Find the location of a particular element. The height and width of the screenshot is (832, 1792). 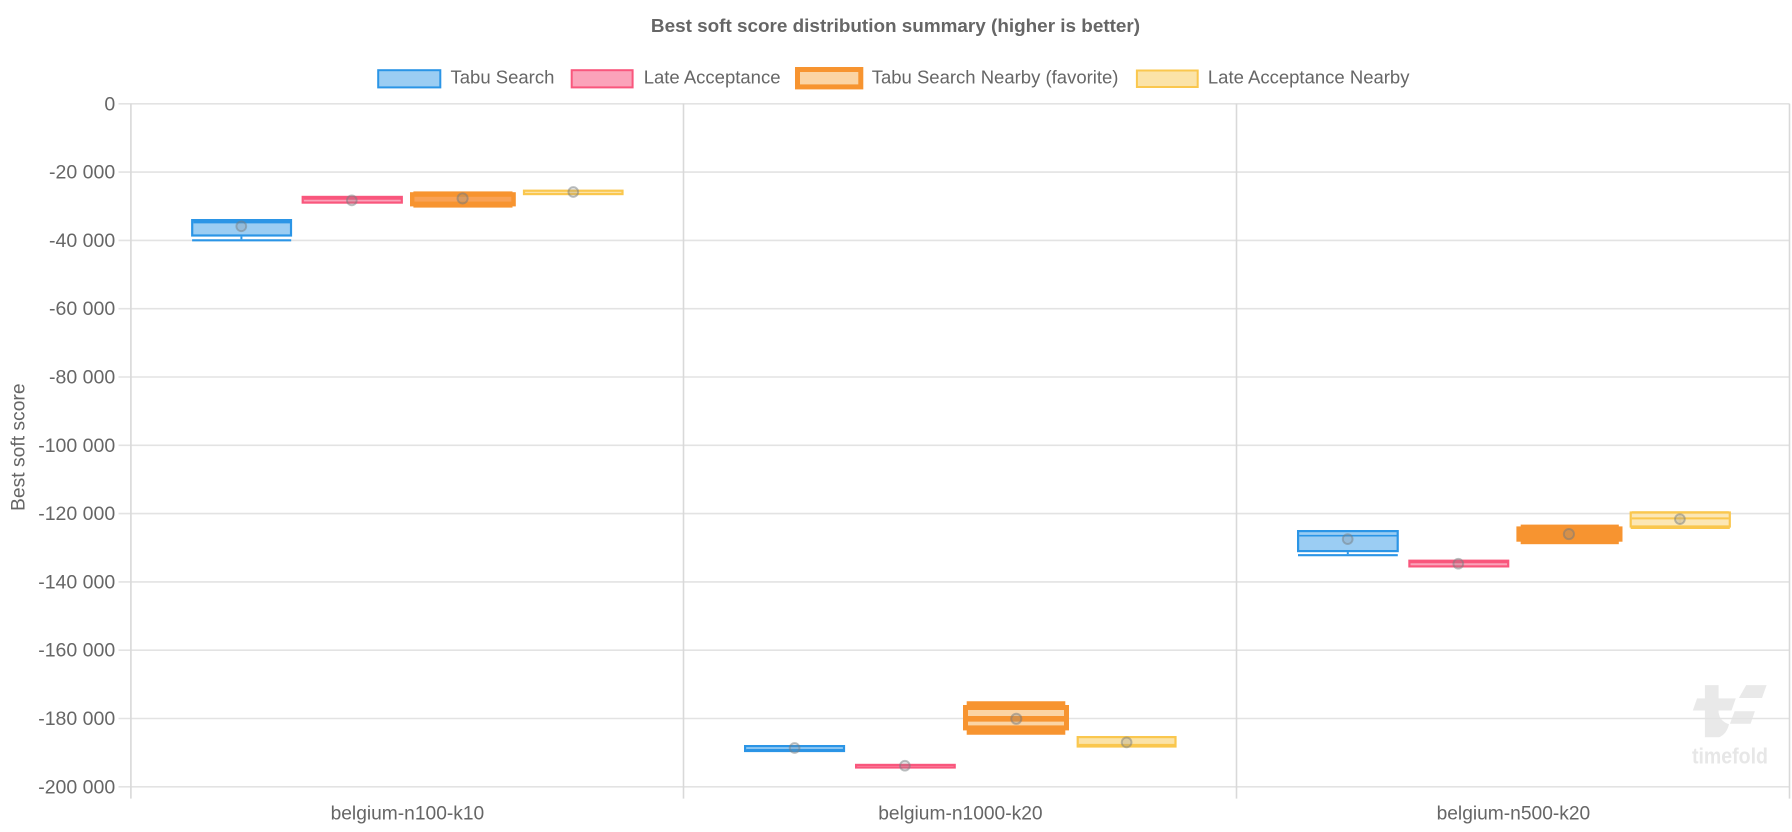

svg-text: -40 000 is located at coordinates (82, 241).